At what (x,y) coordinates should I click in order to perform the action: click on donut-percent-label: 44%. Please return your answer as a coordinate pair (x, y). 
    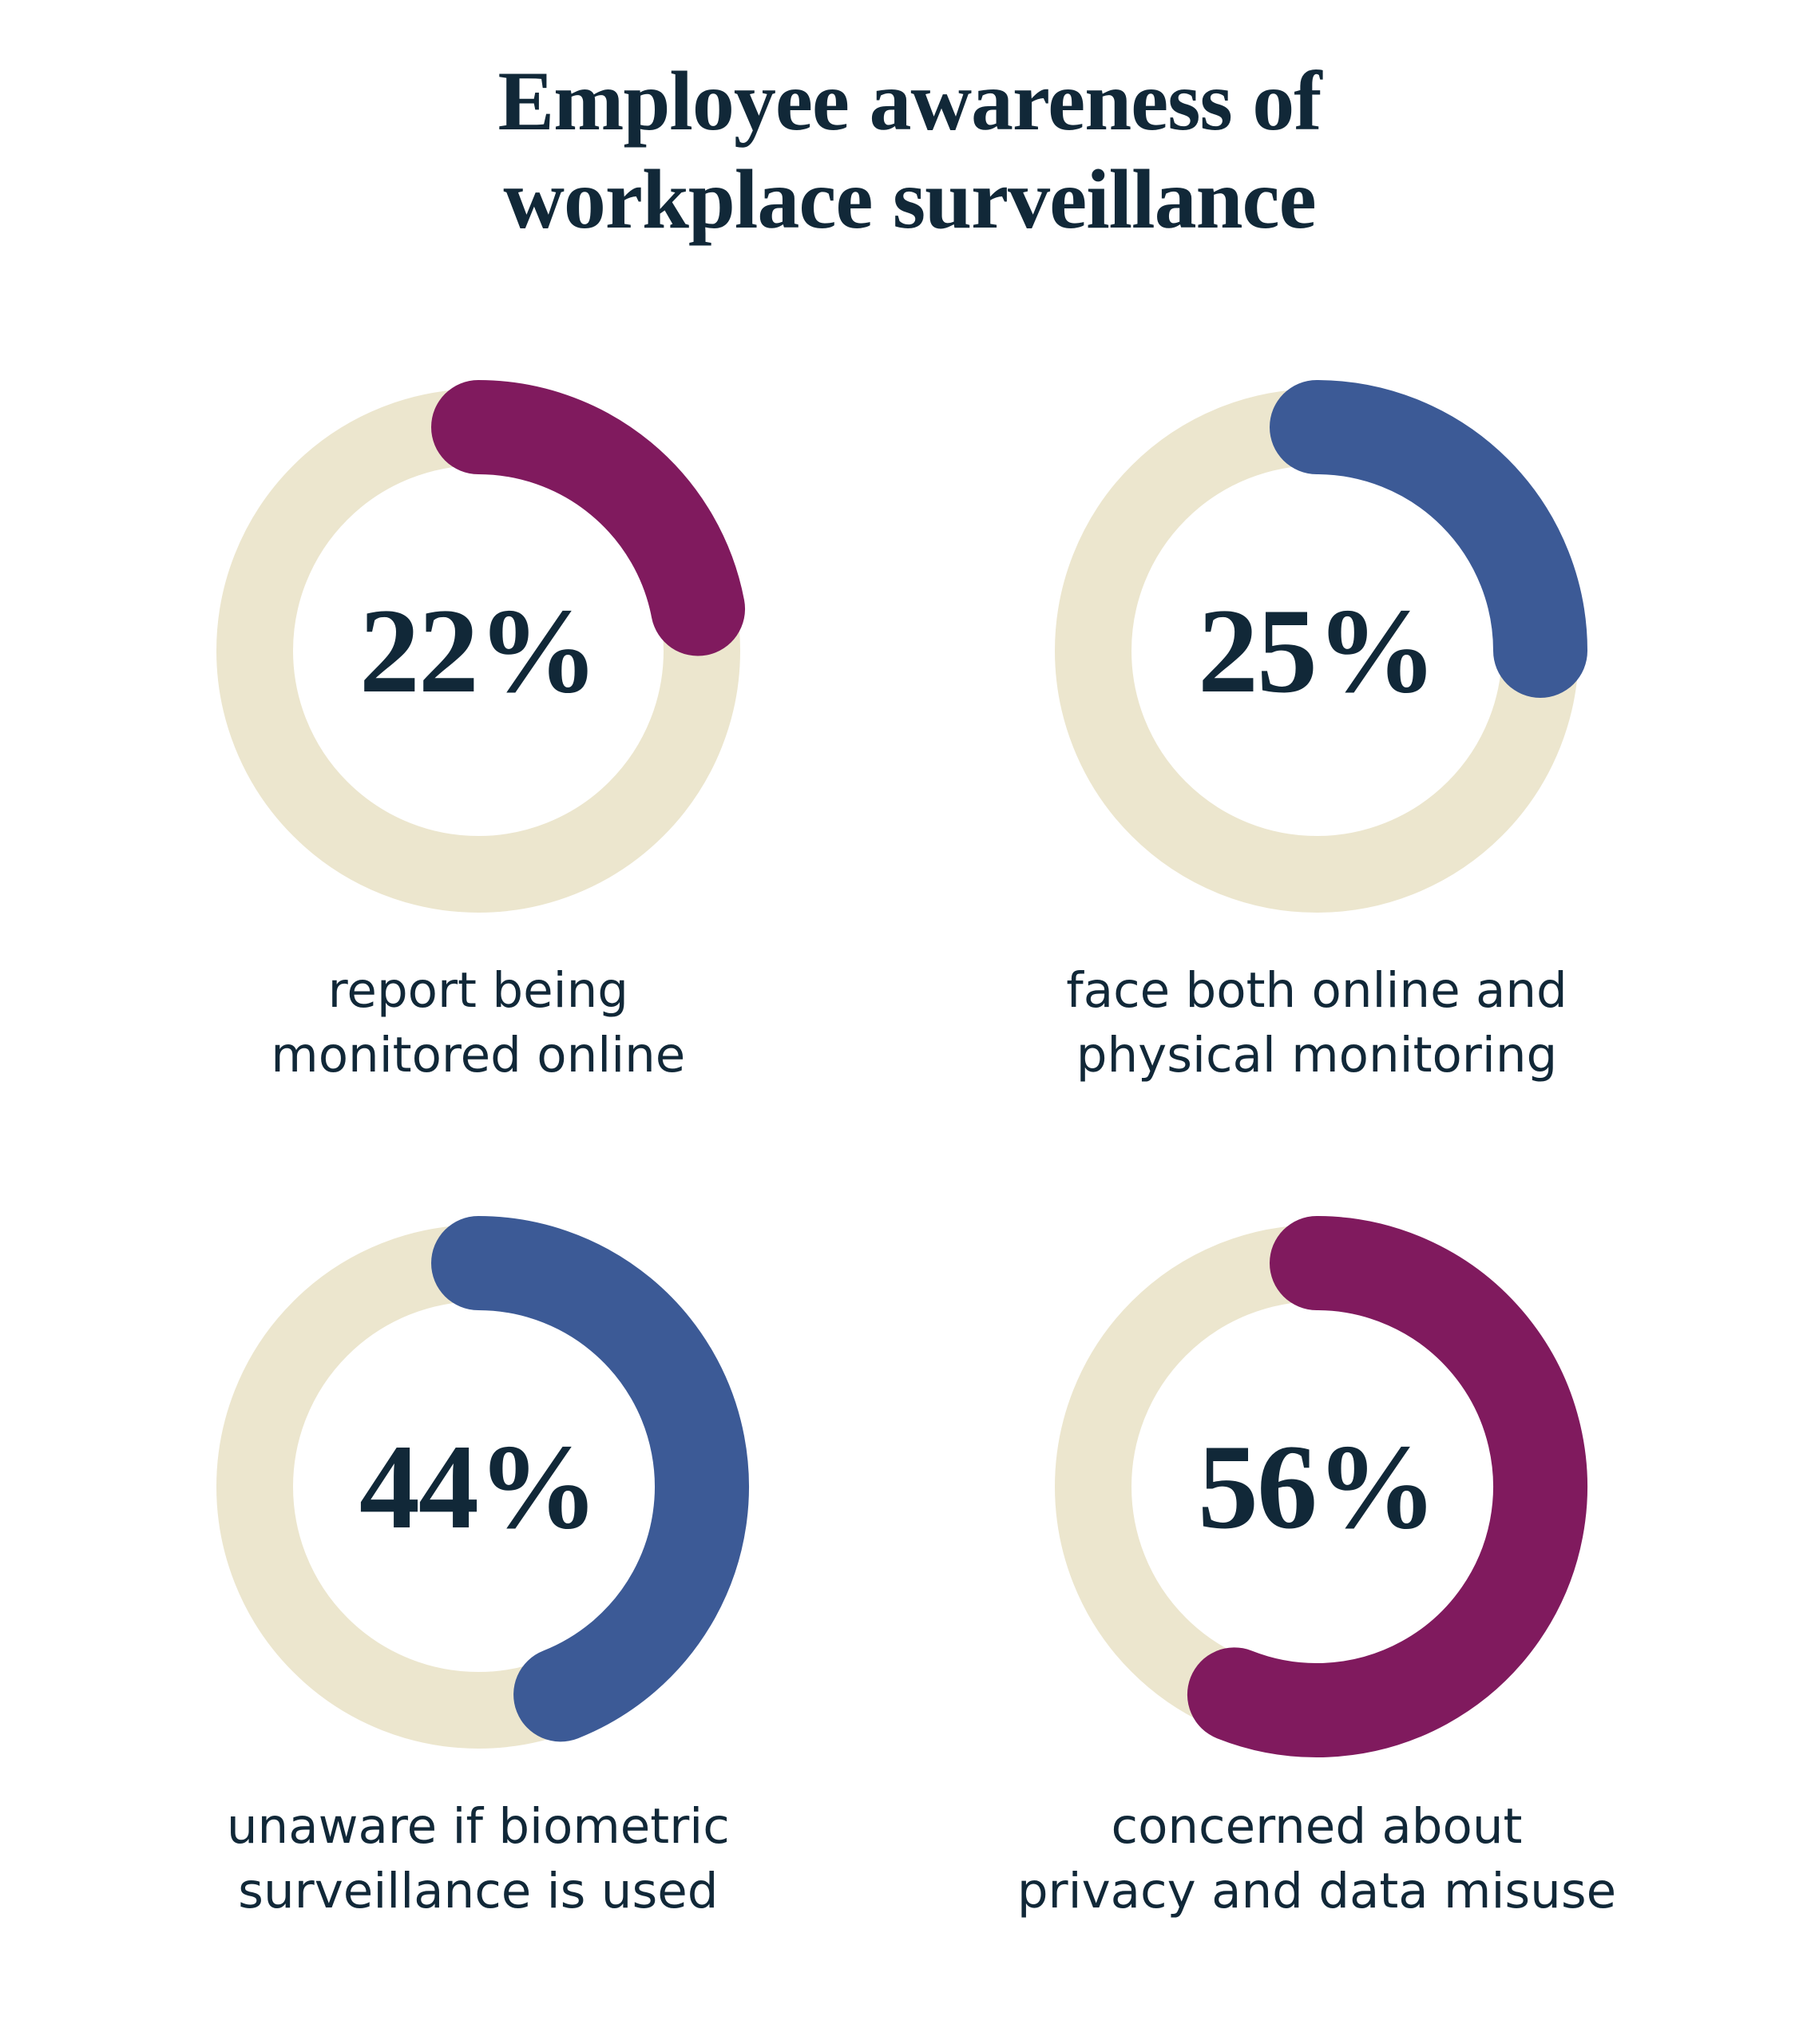
    Looking at the image, I should click on (479, 1487).